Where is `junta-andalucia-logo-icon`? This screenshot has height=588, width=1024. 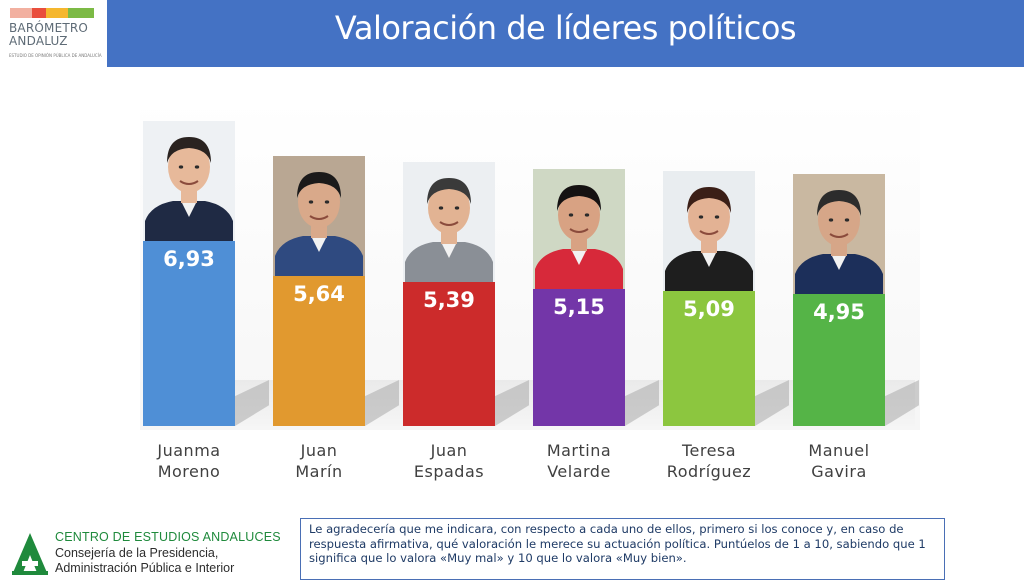
junta-andalucia-logo-icon is located at coordinates (30, 554).